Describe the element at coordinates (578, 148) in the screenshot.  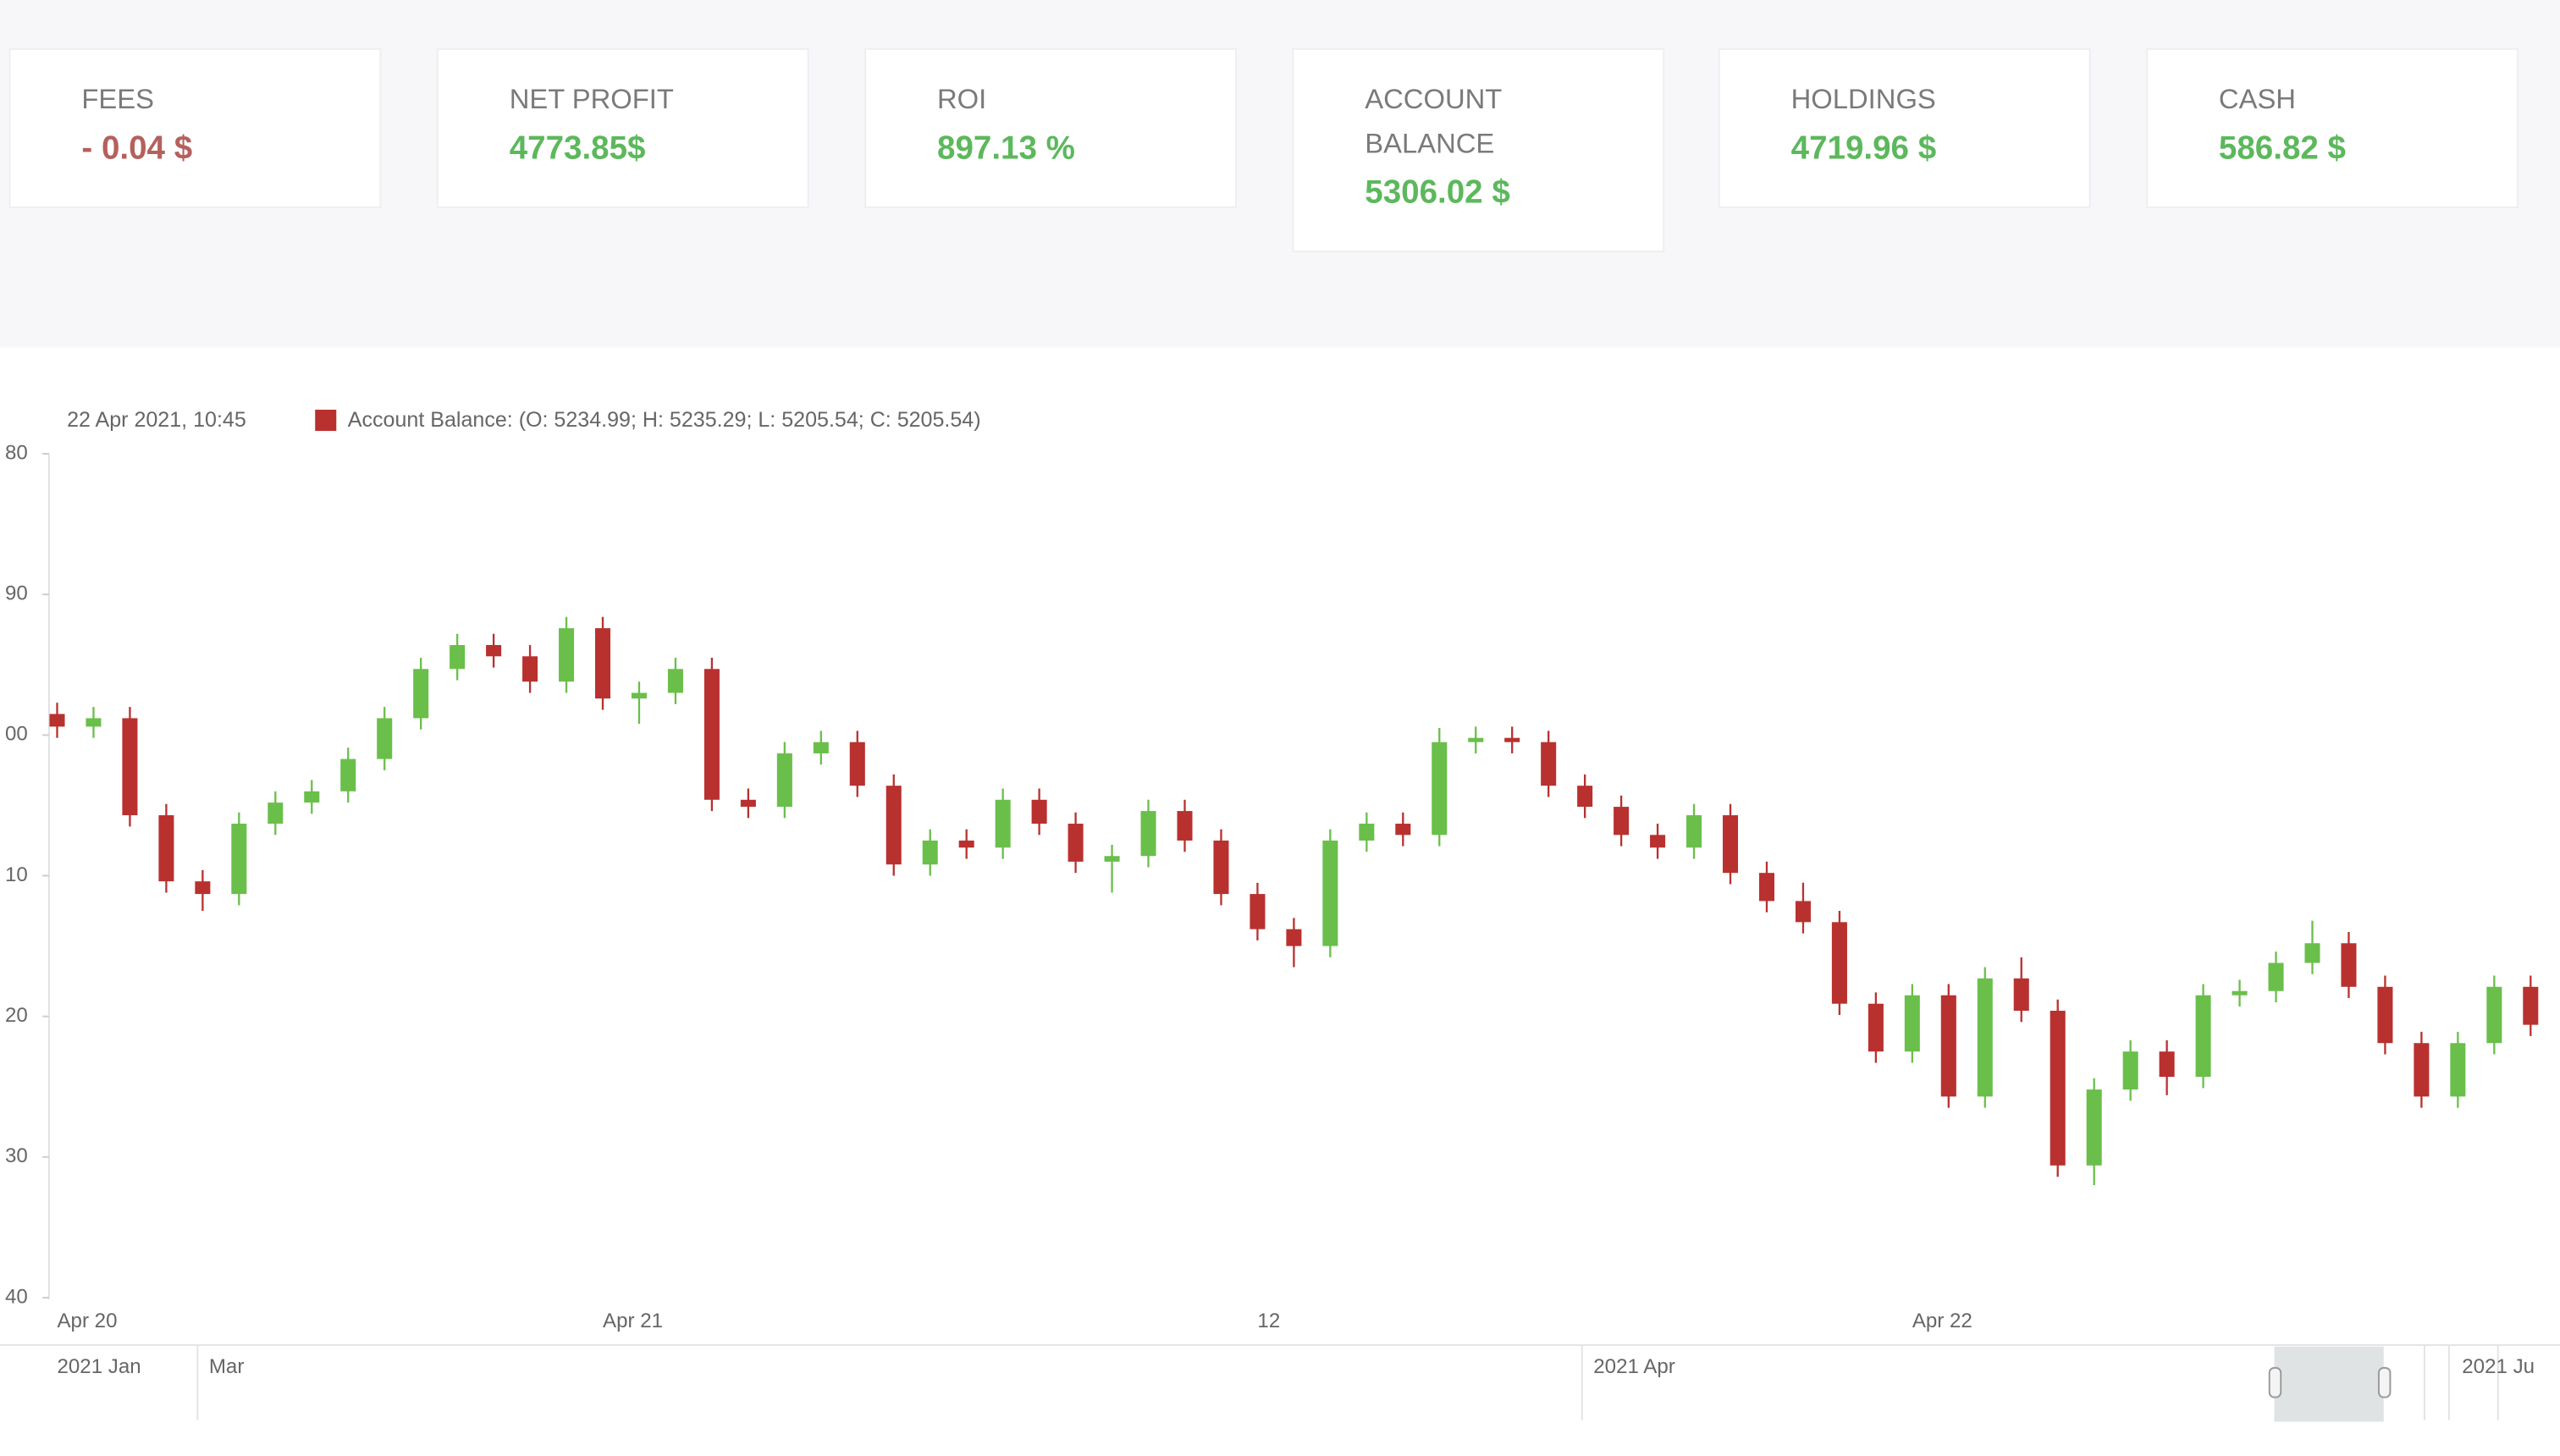
I see `card-value: 4773.85$` at that location.